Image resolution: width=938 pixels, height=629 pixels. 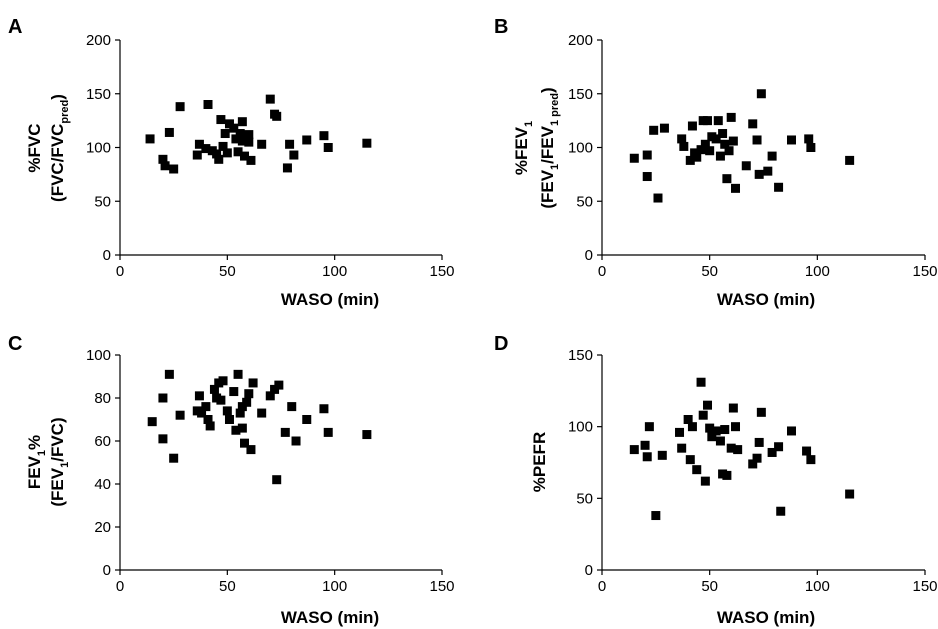 I want to click on x-tick-label: 0, so click(x=120, y=586).